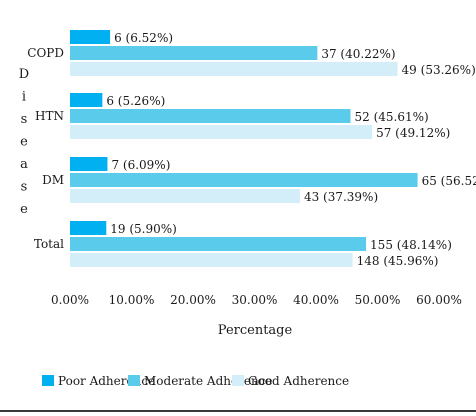 The height and width of the screenshot is (416, 476). What do you see at coordinates (378, 300) in the screenshot?
I see `x-tick-label: 50.00%` at bounding box center [378, 300].